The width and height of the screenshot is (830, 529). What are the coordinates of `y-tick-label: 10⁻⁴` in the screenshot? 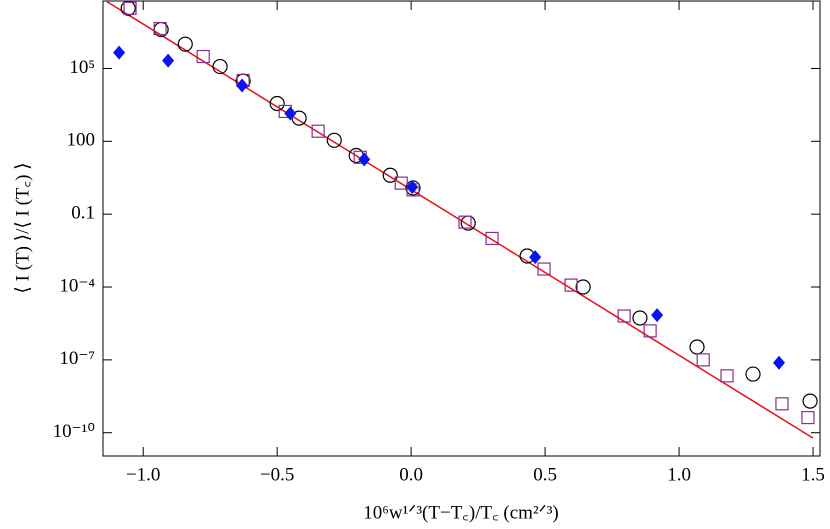 It's located at (77, 285).